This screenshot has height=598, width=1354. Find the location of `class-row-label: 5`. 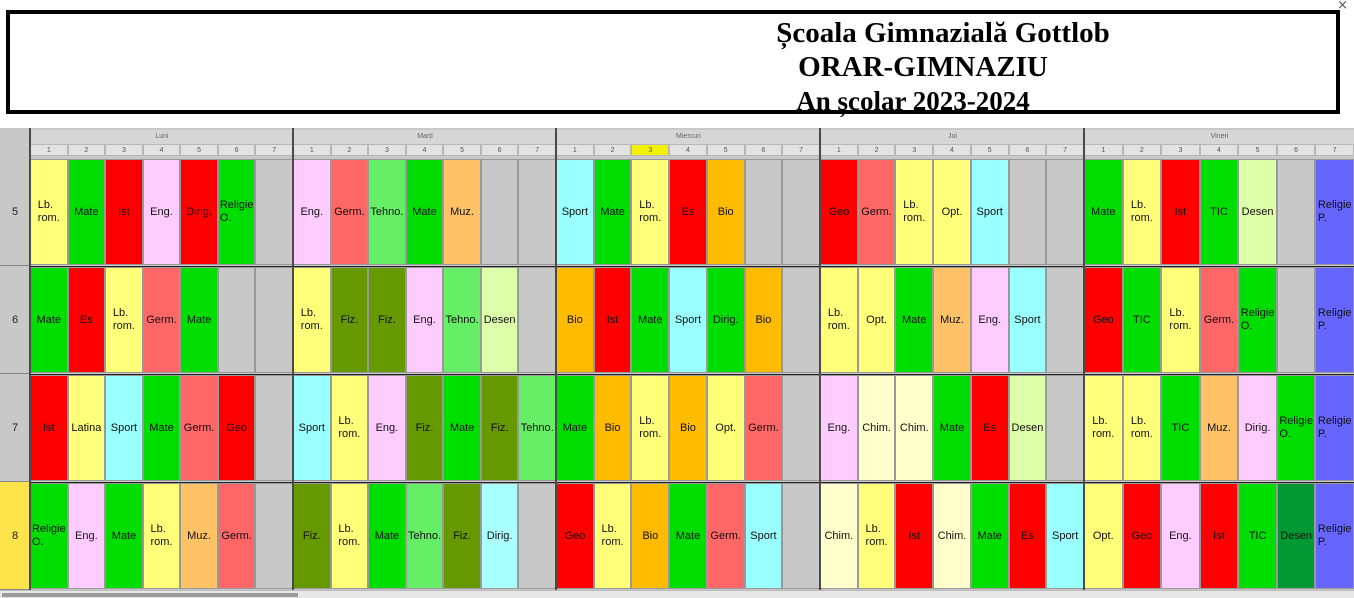

class-row-label: 5 is located at coordinates (15, 212).